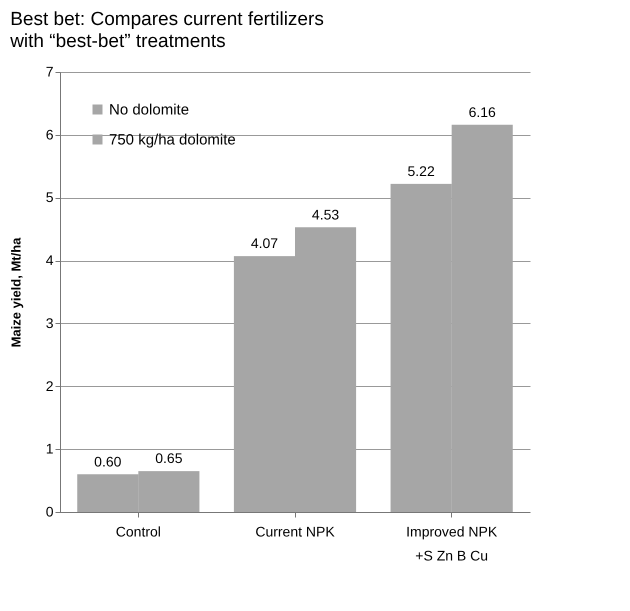 The width and height of the screenshot is (630, 611). What do you see at coordinates (50, 322) in the screenshot?
I see `y-tick-label: 3` at bounding box center [50, 322].